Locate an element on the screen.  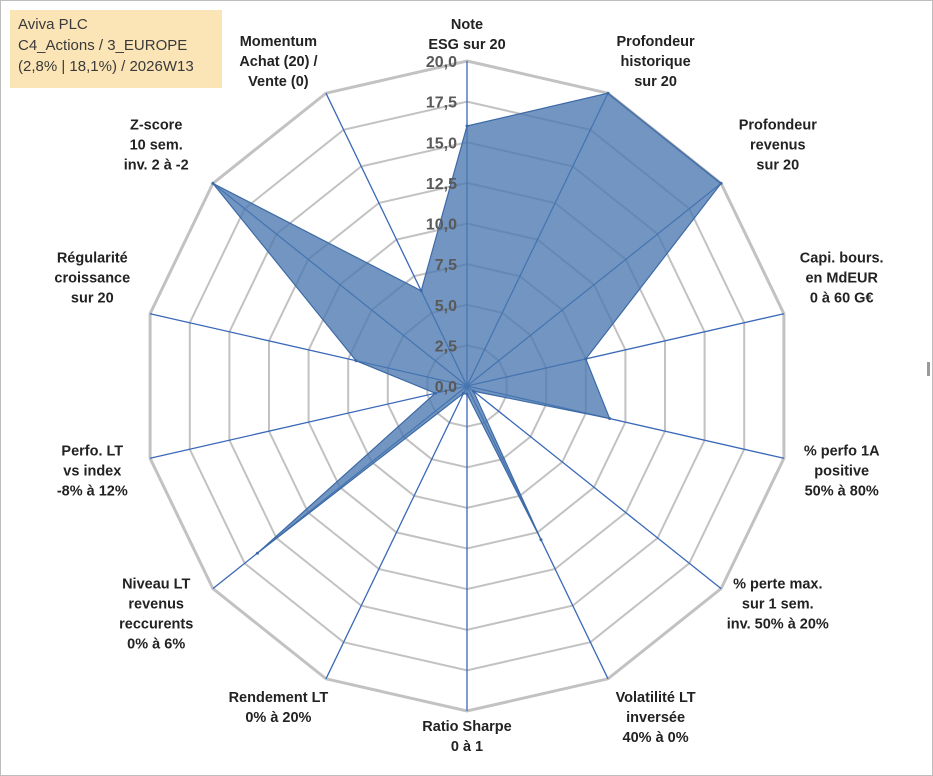
category-label-0-line-0: Note is located at coordinates (467, 25).